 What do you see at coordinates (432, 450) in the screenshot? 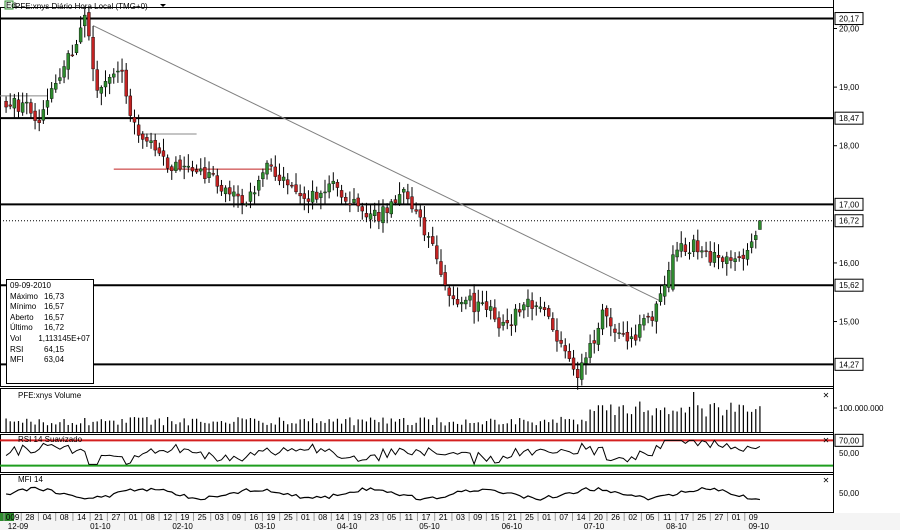
I see `rsi-panel: RSI 14 Suavizado ✕ 70,00 50,00` at bounding box center [432, 450].